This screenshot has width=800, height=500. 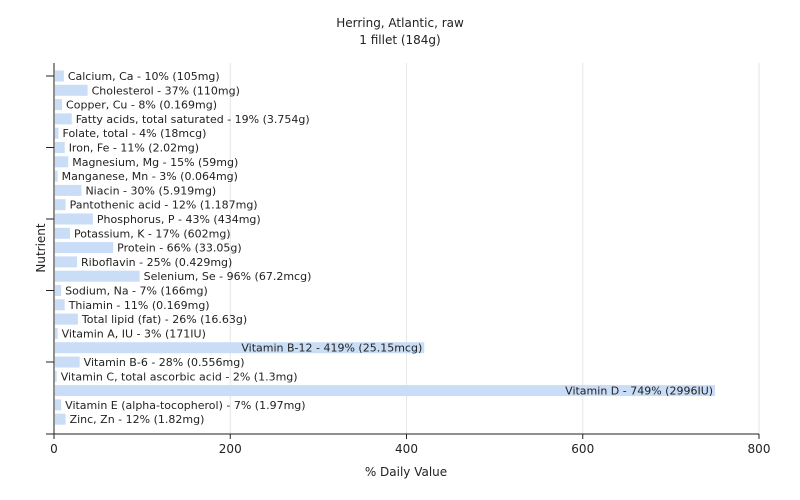 What do you see at coordinates (136, 291) in the screenshot?
I see `bar-label-15: Sodium, Na - 7% (166mg)` at bounding box center [136, 291].